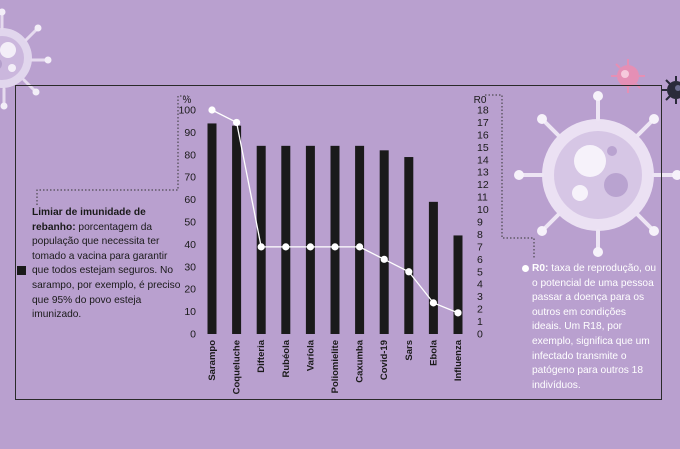 The image size is (680, 449). I want to click on right-tick-label: 11, so click(482, 198).